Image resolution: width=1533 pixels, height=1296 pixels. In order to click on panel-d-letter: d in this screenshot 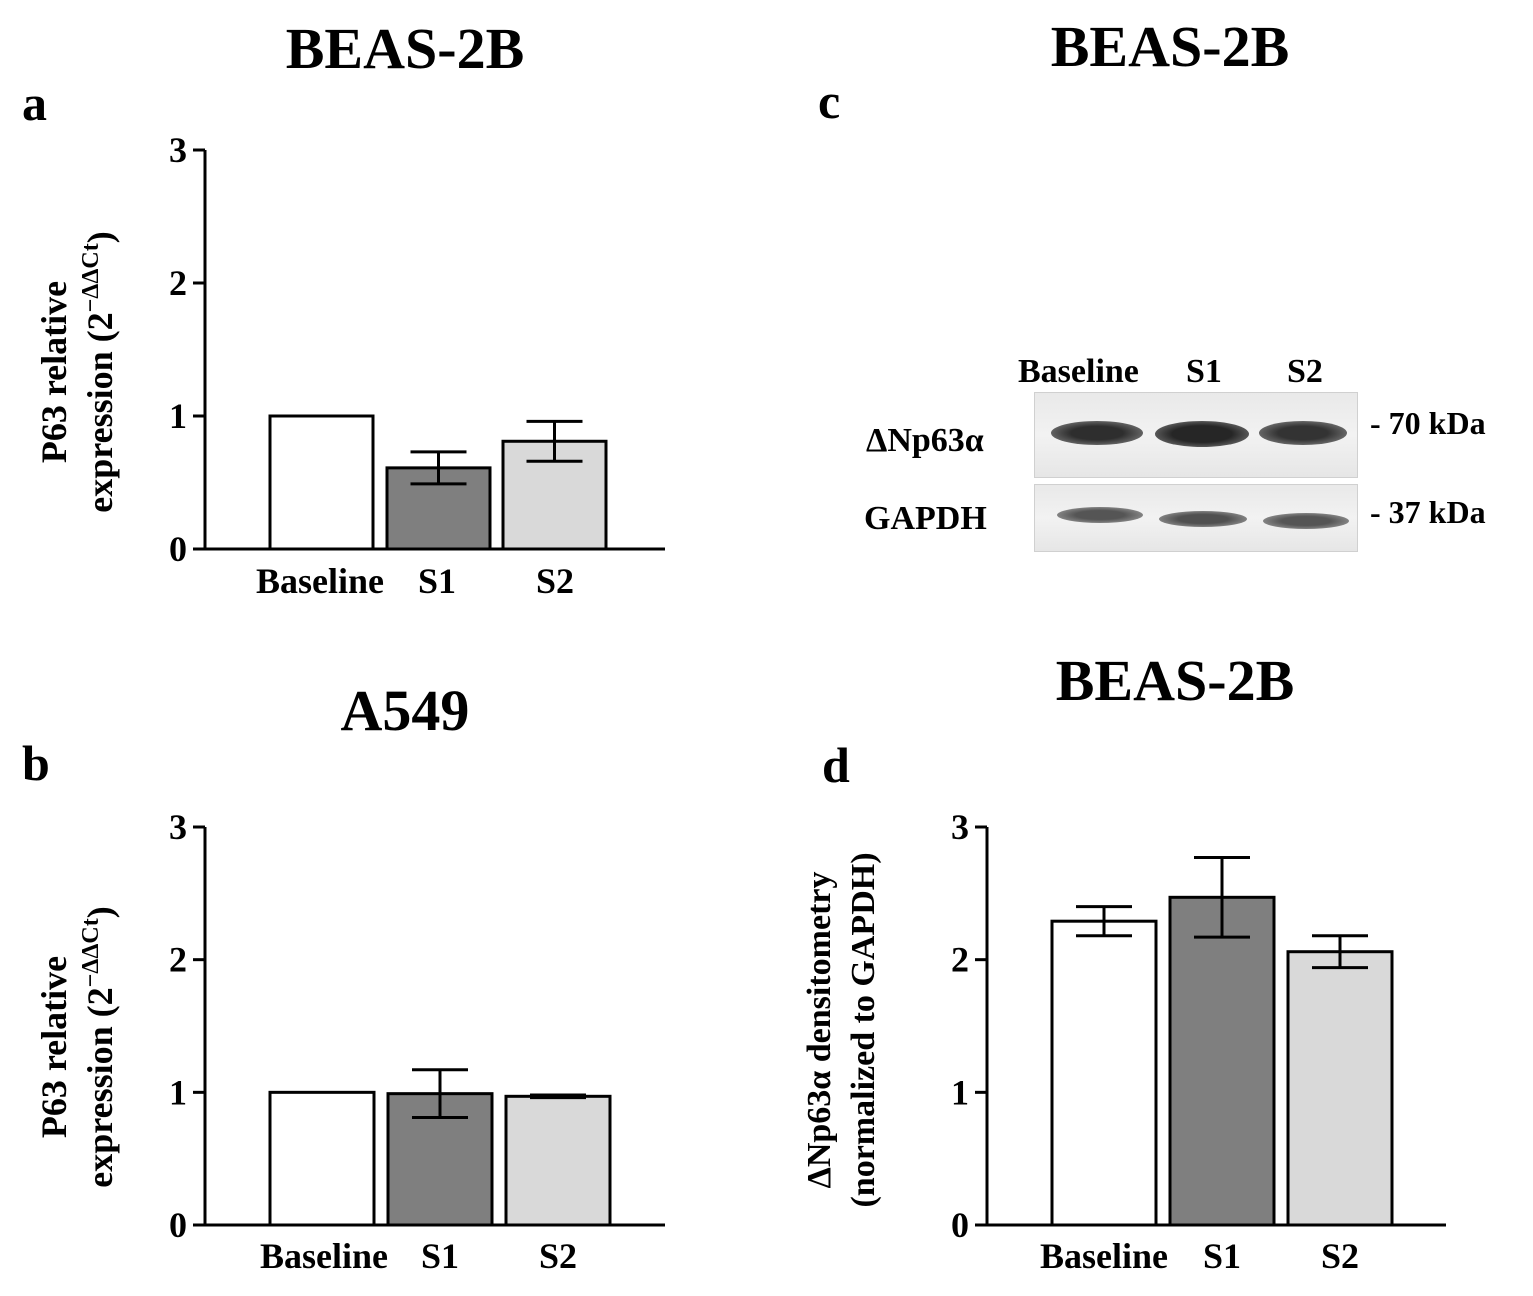, I will do `click(836, 765)`.